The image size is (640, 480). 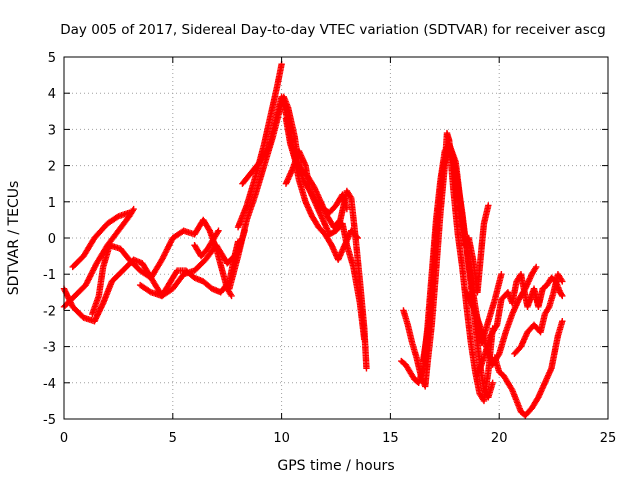 What do you see at coordinates (390, 438) in the screenshot?
I see `x-tick-label: 15` at bounding box center [390, 438].